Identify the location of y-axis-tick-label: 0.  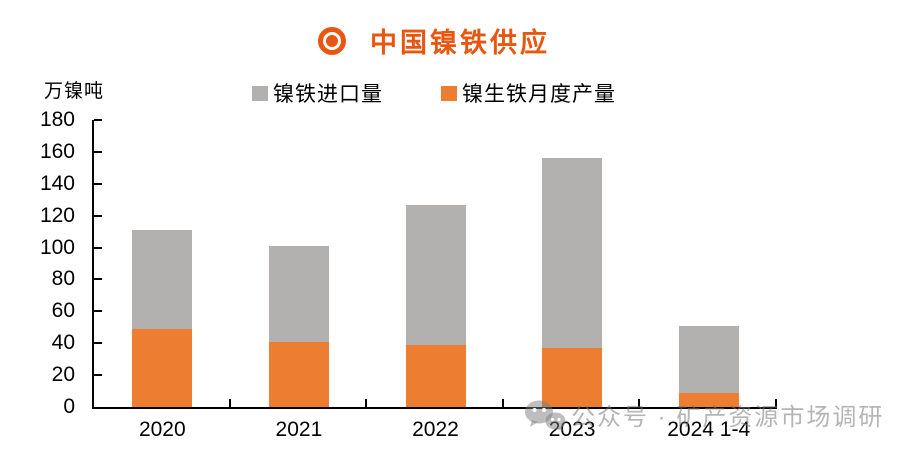
(69, 406).